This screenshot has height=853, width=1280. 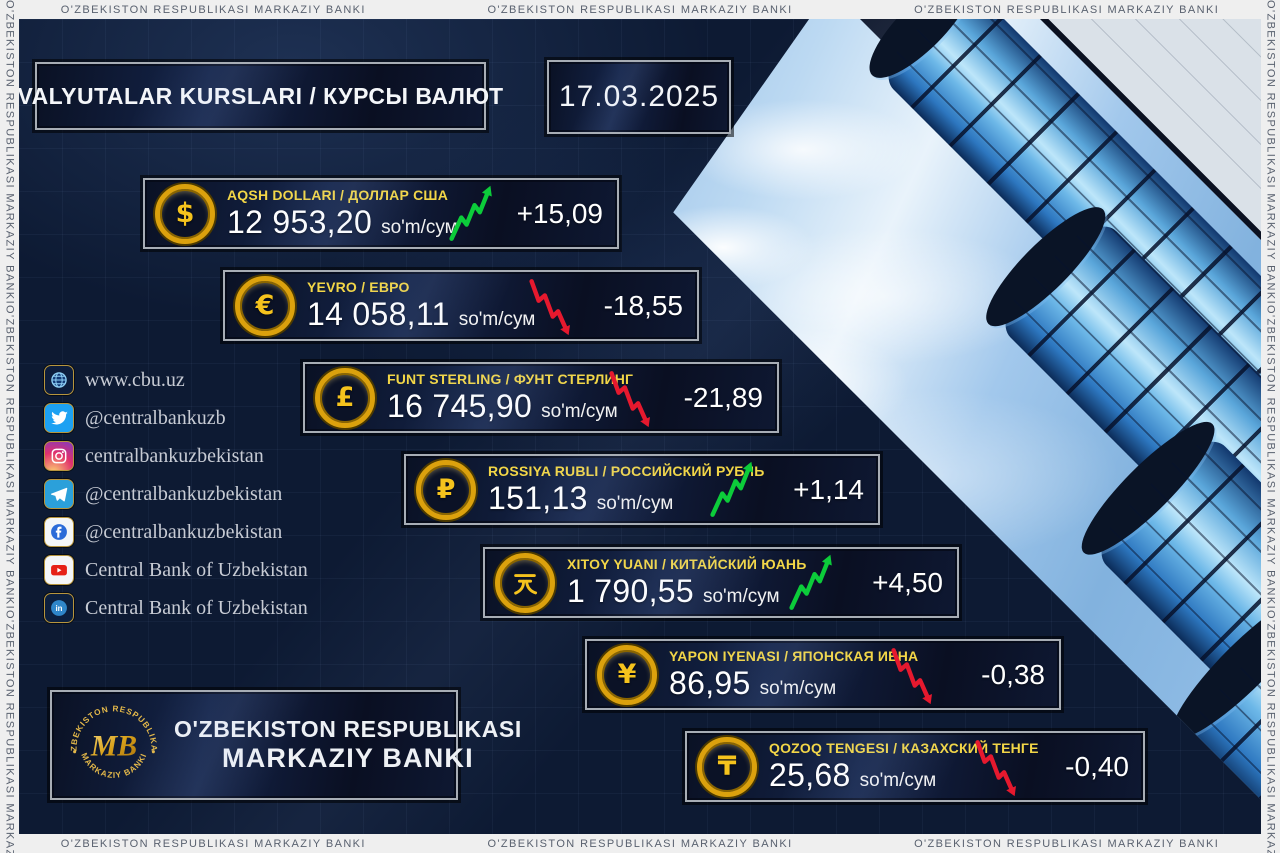 What do you see at coordinates (643, 305) in the screenshot?
I see `rate-change: -18,55` at bounding box center [643, 305].